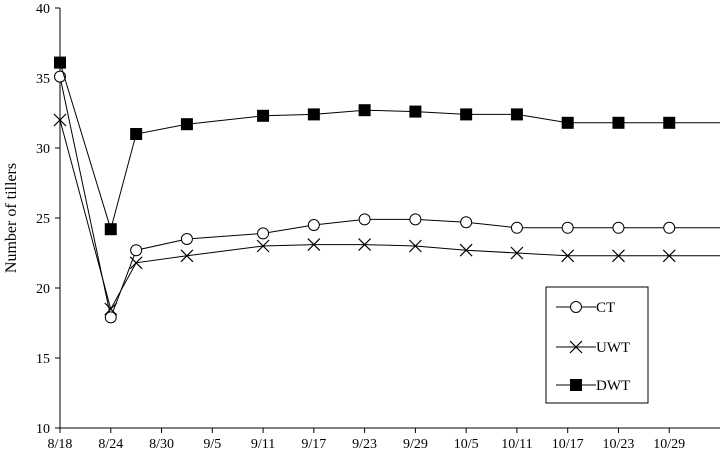 The height and width of the screenshot is (455, 725). What do you see at coordinates (263, 444) in the screenshot?
I see `x-tick-label: 9/11` at bounding box center [263, 444].